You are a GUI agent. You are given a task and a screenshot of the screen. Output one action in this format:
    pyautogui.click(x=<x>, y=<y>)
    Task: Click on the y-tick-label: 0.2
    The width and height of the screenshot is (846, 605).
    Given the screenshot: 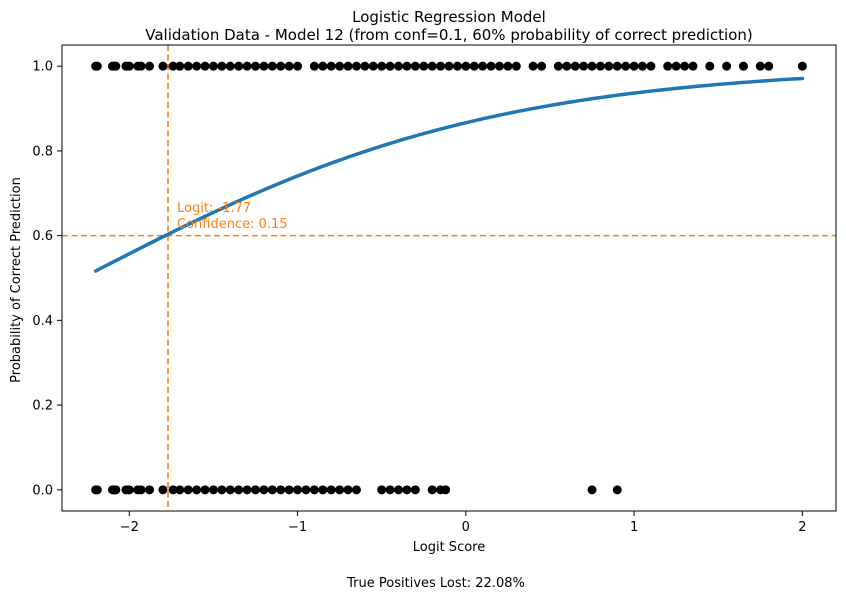 What is the action you would take?
    pyautogui.click(x=42, y=406)
    